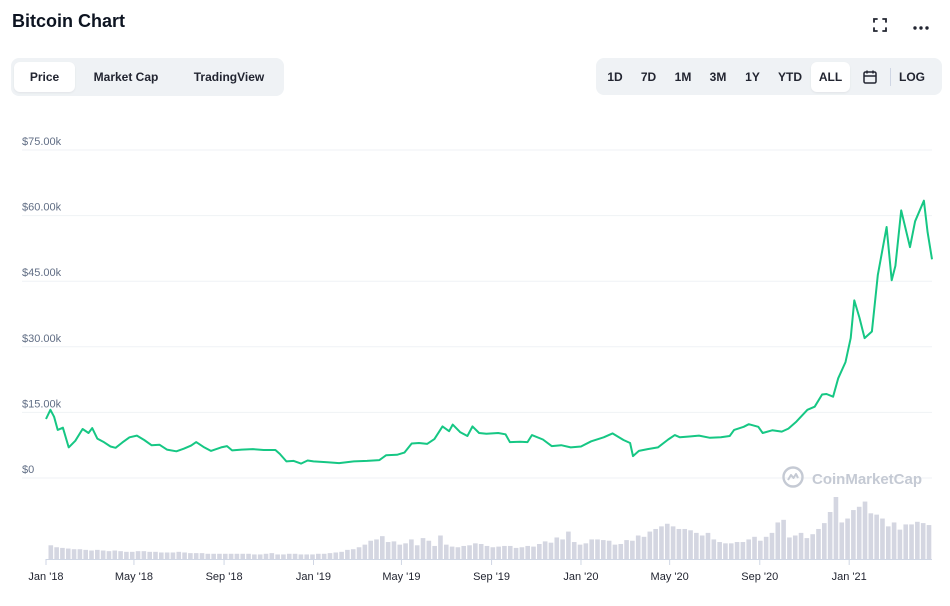  I want to click on range-1d: 1D, so click(615, 76).